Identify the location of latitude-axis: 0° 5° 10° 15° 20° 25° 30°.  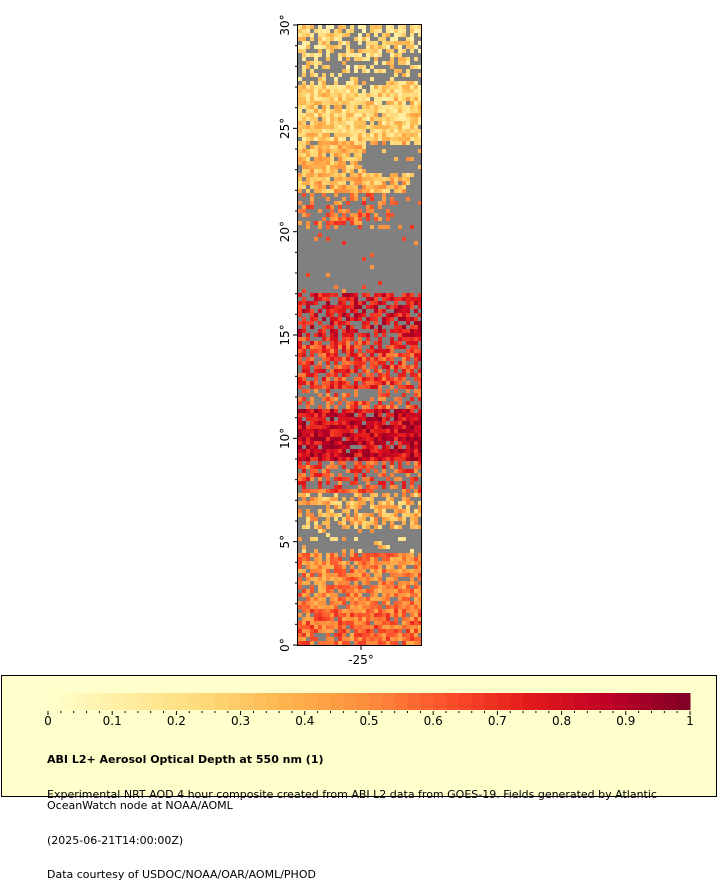
(288, 333).